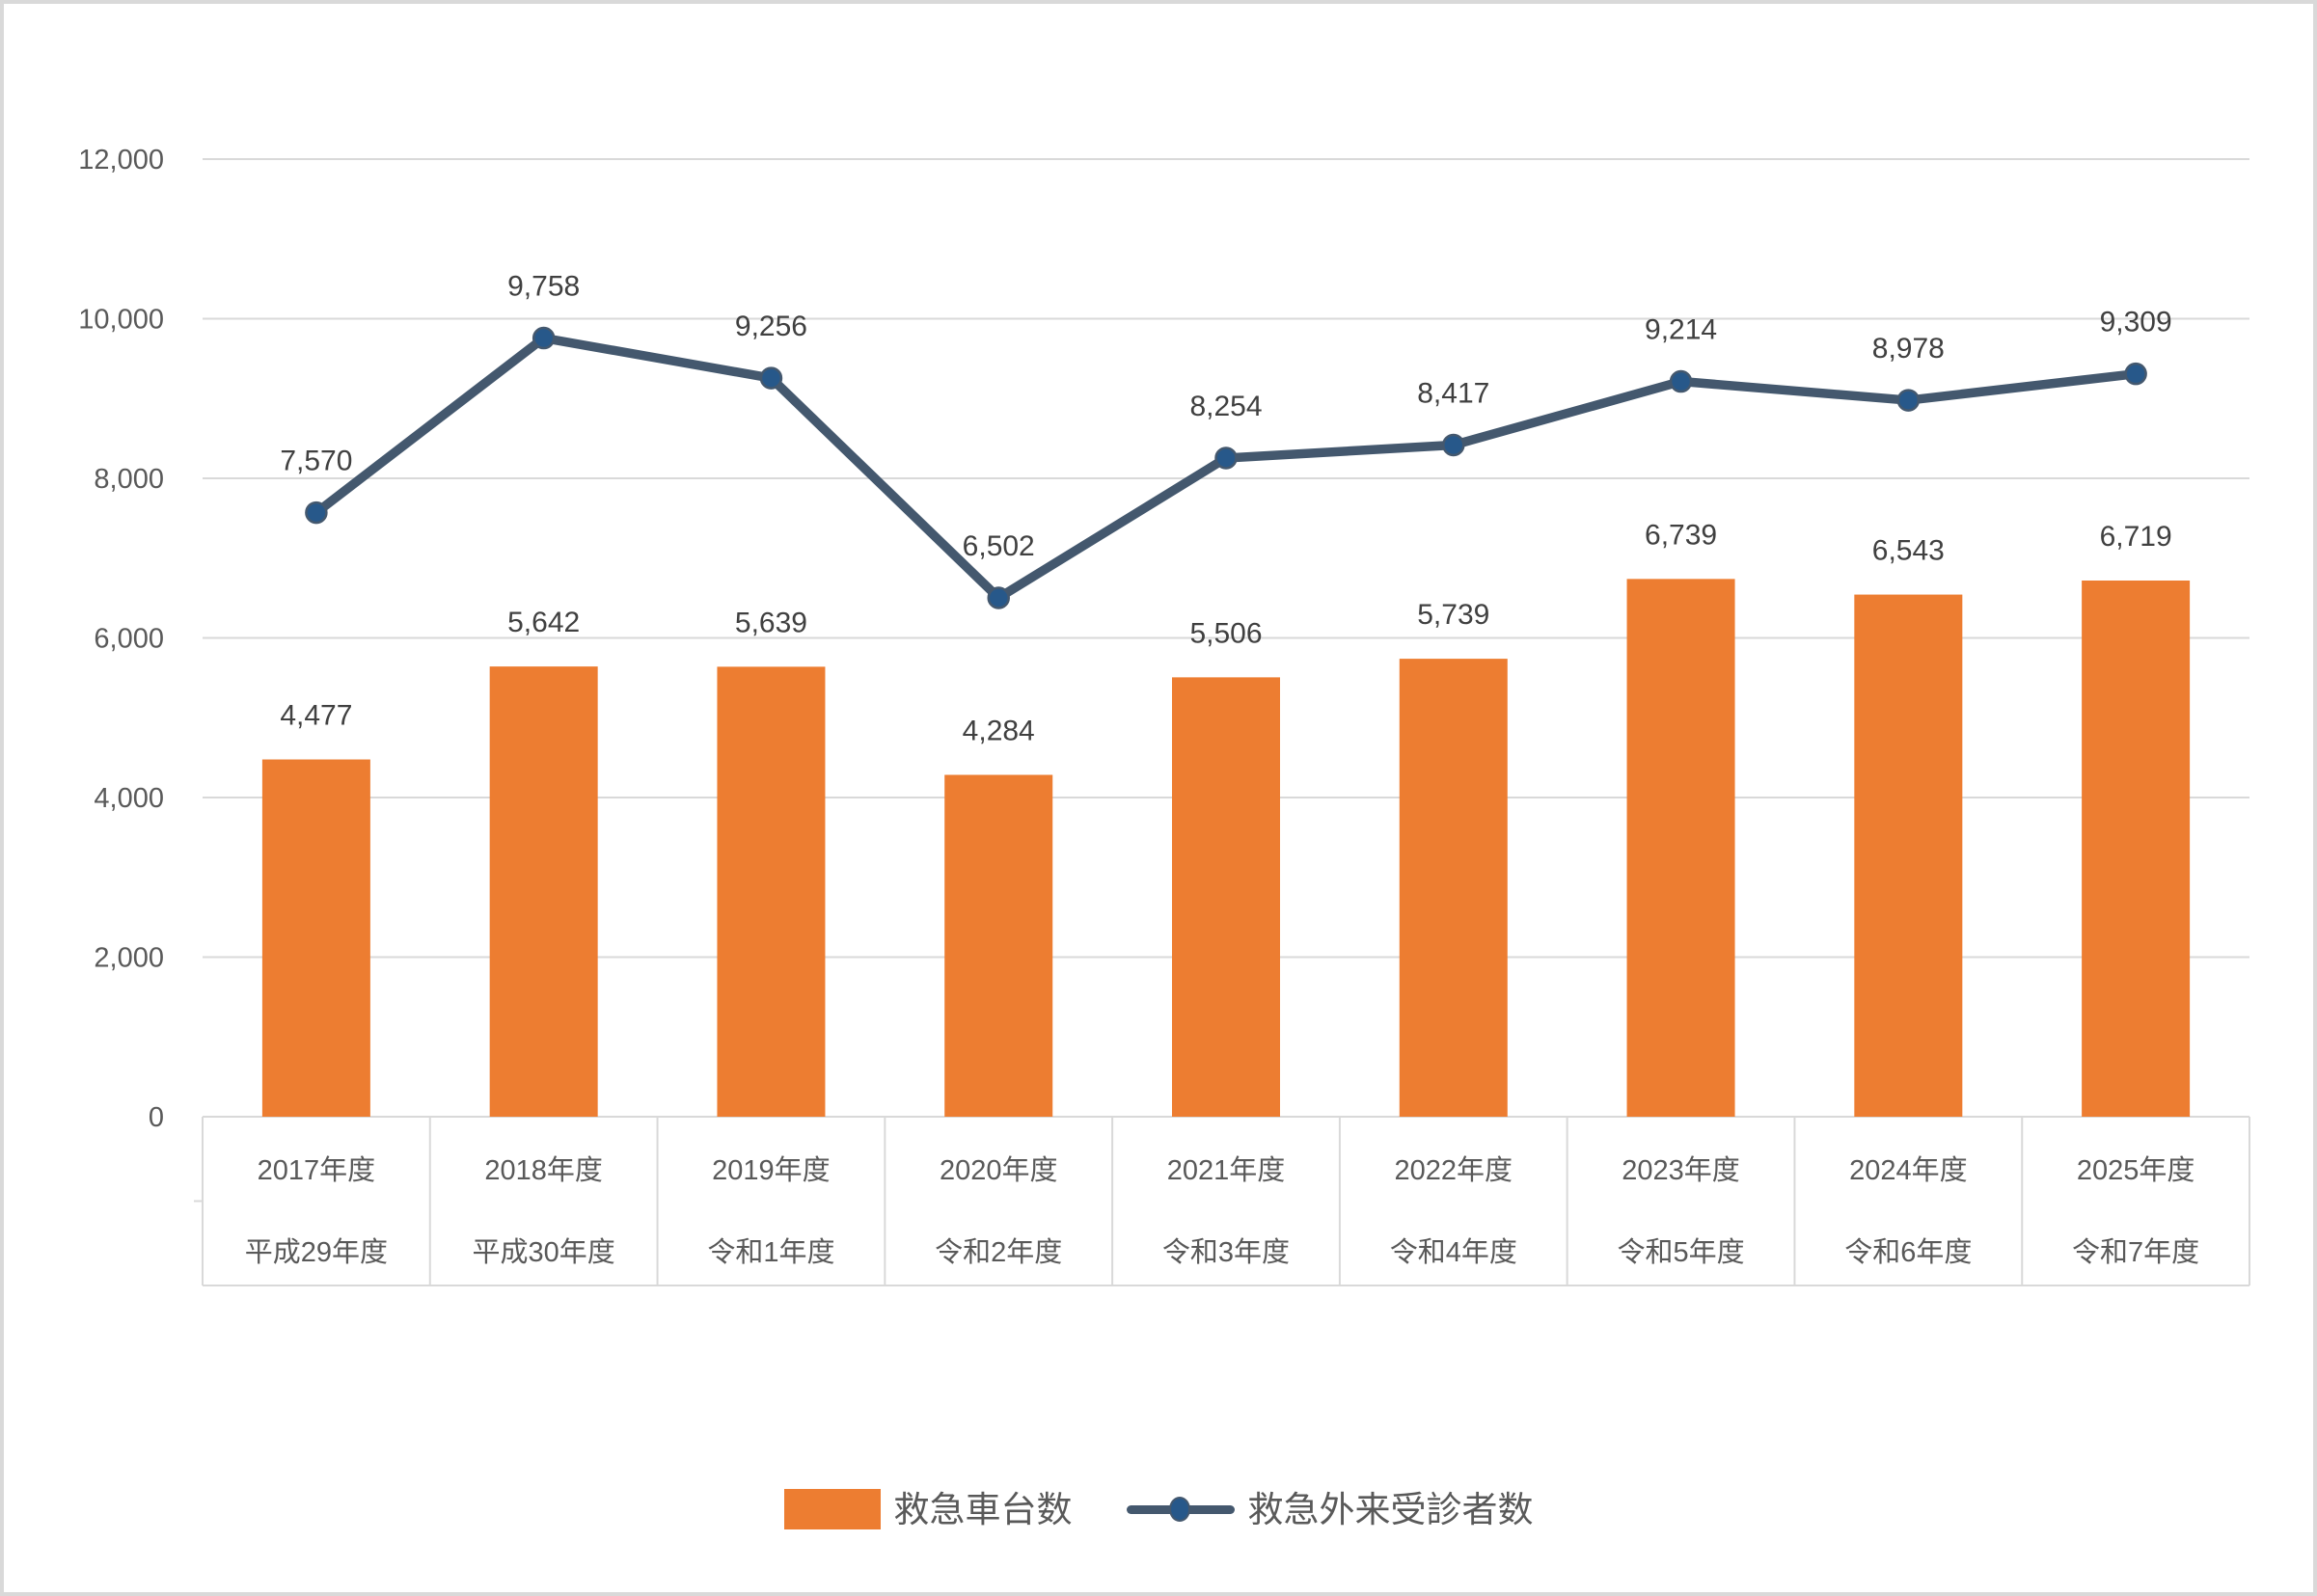 The image size is (2317, 1596). What do you see at coordinates (544, 287) in the screenshot?
I see `line-value-label: 9,758` at bounding box center [544, 287].